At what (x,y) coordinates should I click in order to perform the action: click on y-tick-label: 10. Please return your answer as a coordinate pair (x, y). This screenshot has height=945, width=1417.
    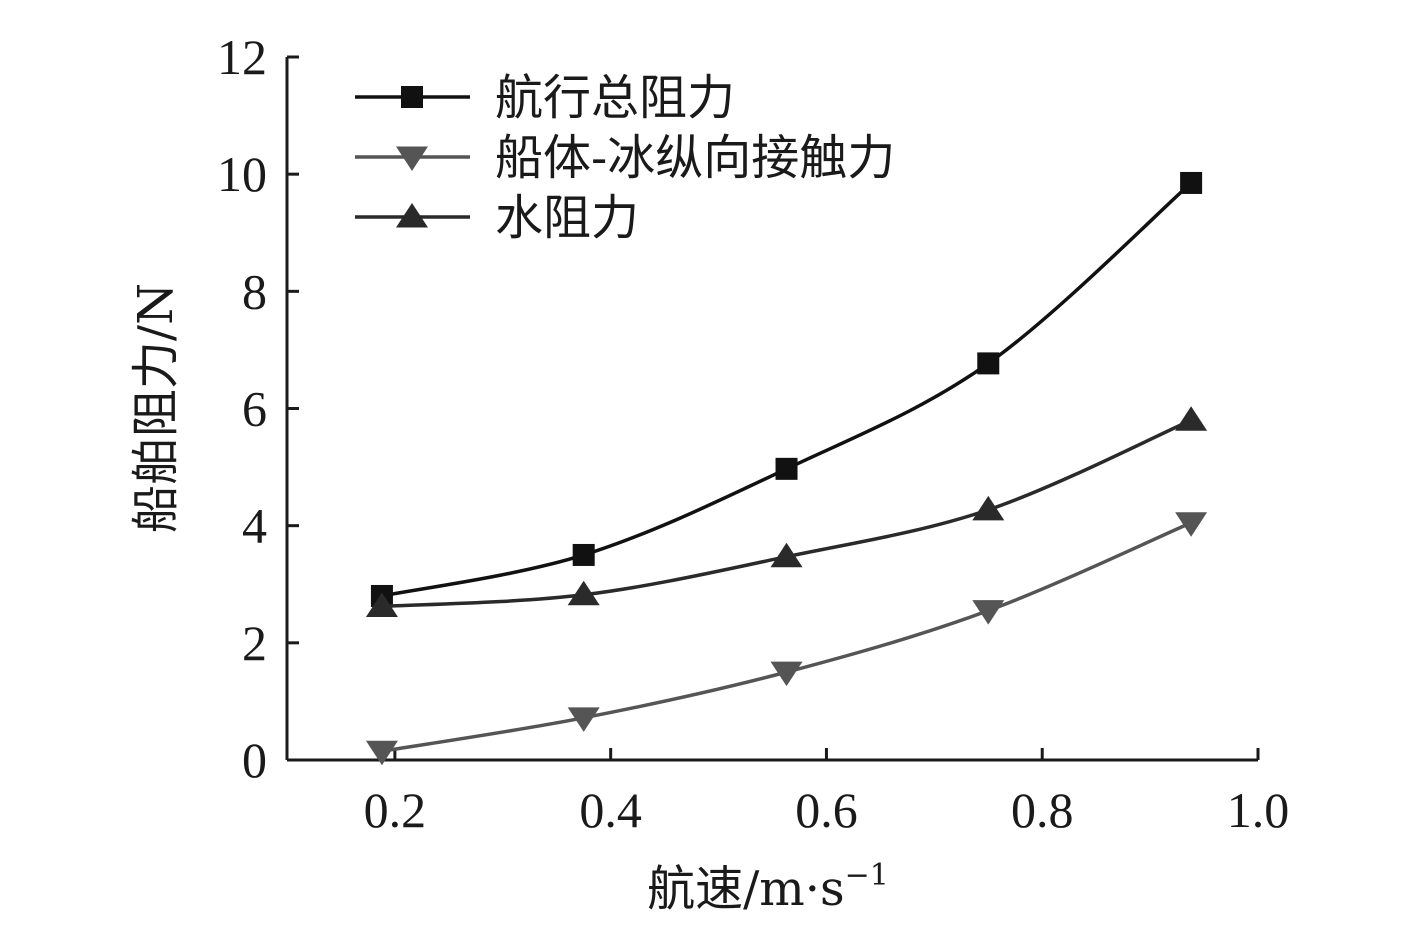
    Looking at the image, I should click on (242, 174).